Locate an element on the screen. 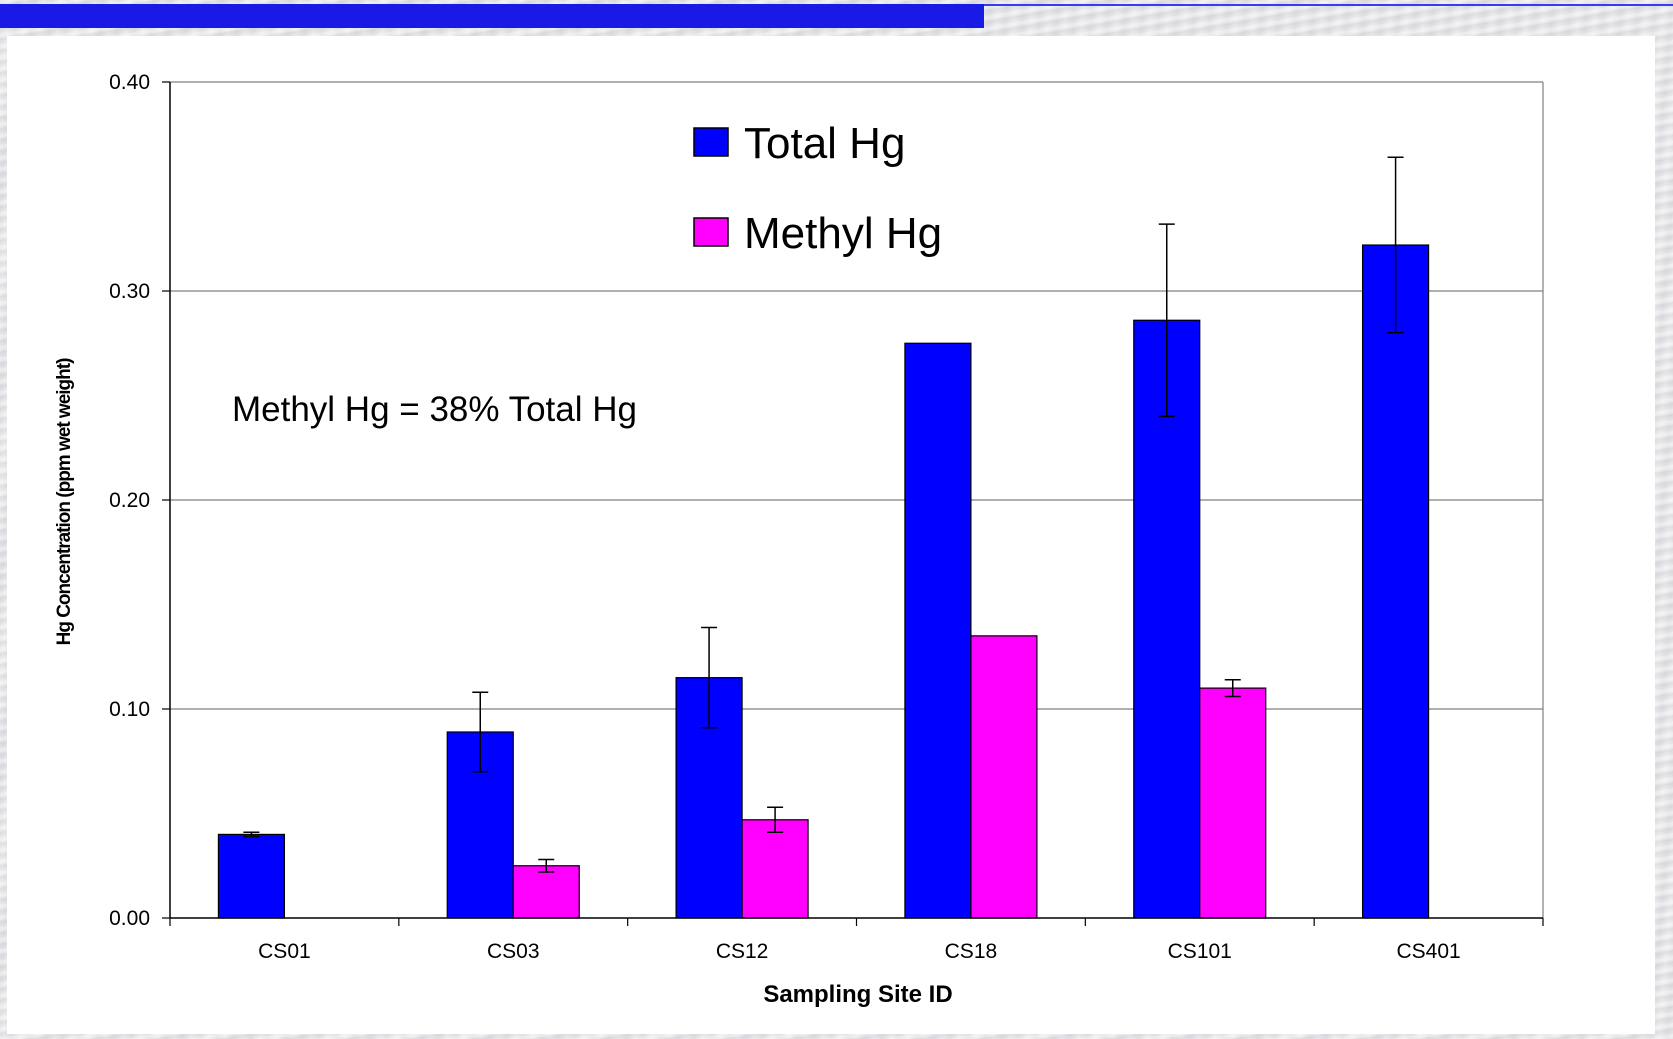 Image resolution: width=1673 pixels, height=1039 pixels. y-tick-label: 0.00 is located at coordinates (129, 918).